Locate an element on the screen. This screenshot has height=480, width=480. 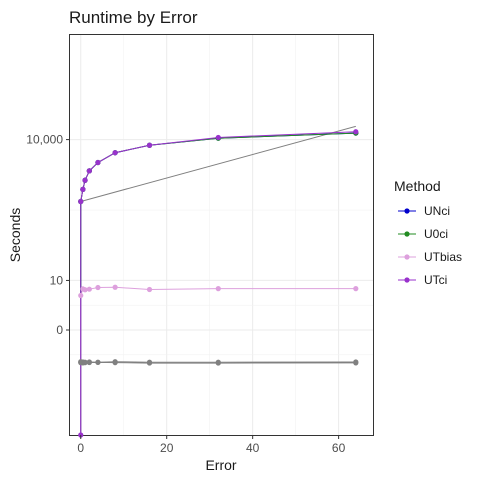
legend-title: Method is located at coordinates (417, 186).